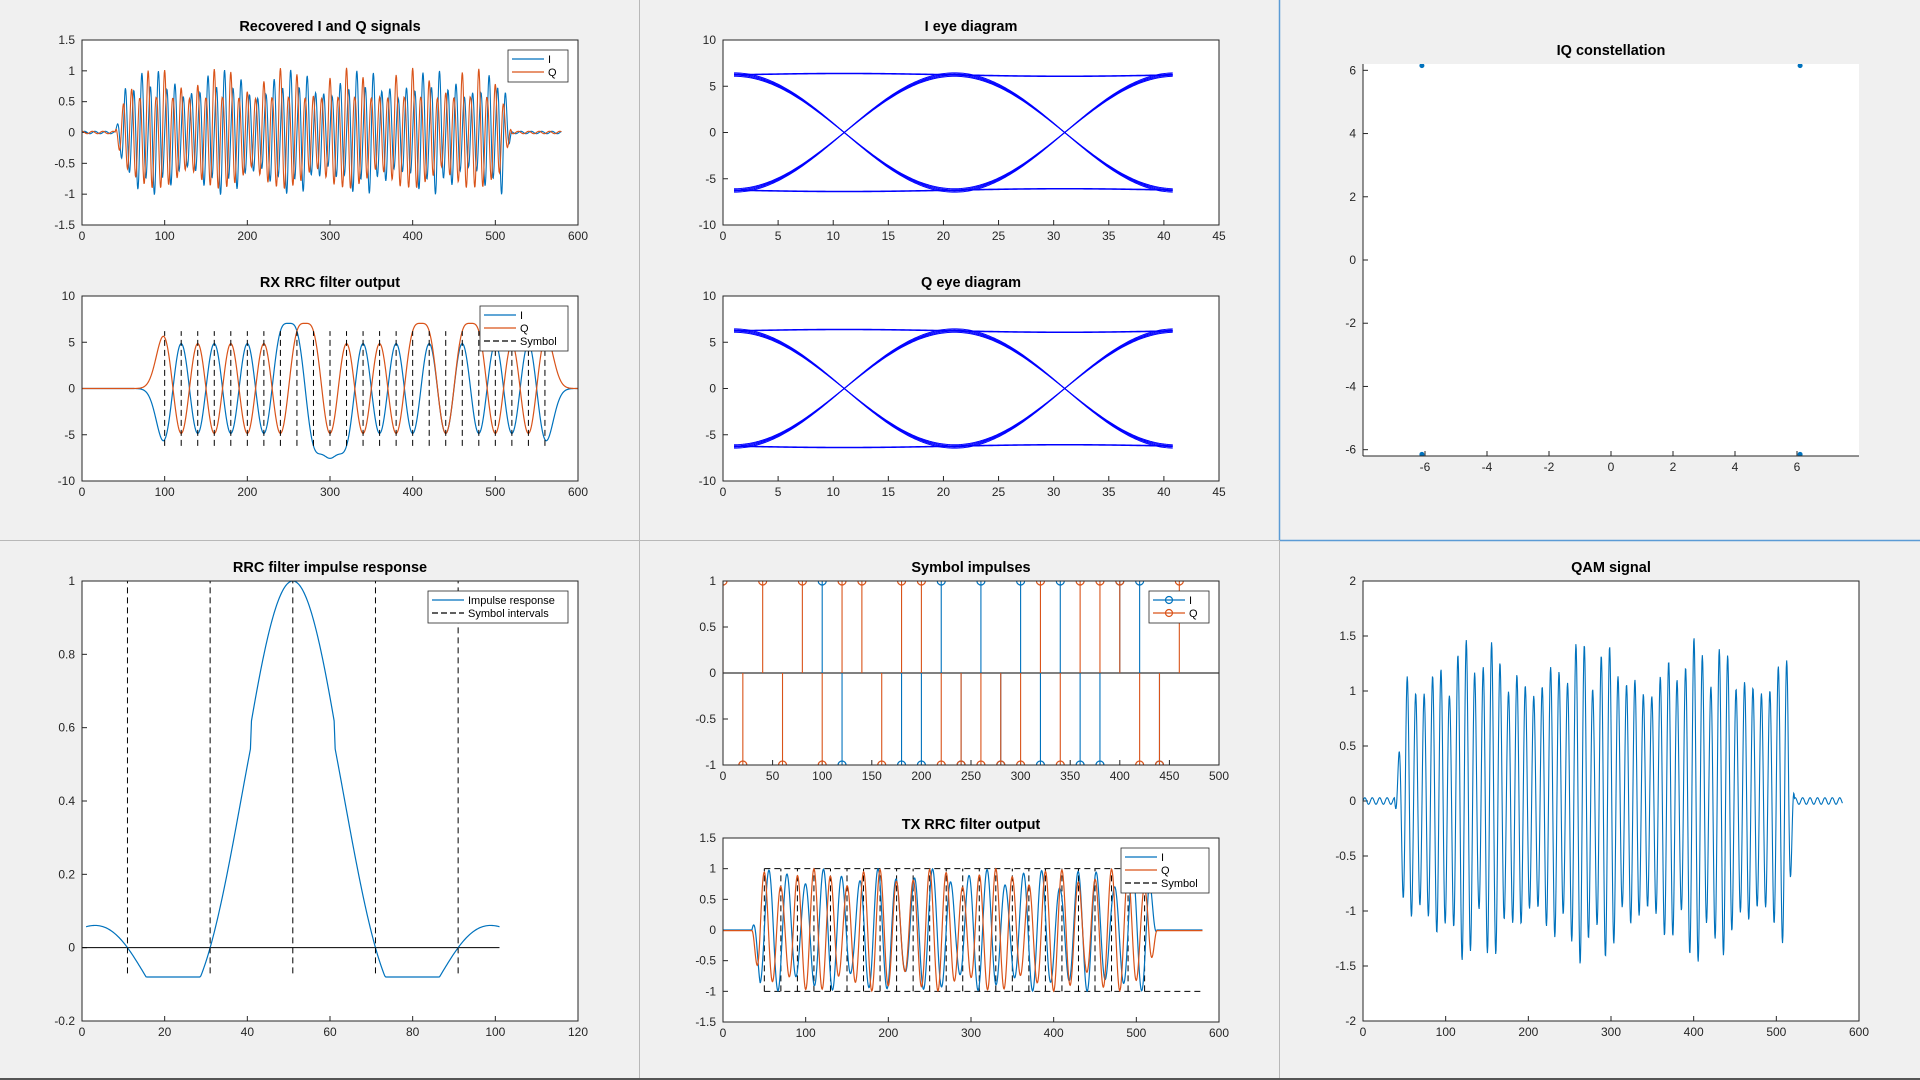 Image resolution: width=1920 pixels, height=1080 pixels. Describe the element at coordinates (578, 1032) in the screenshot. I see `x-tick-label: 120` at that location.